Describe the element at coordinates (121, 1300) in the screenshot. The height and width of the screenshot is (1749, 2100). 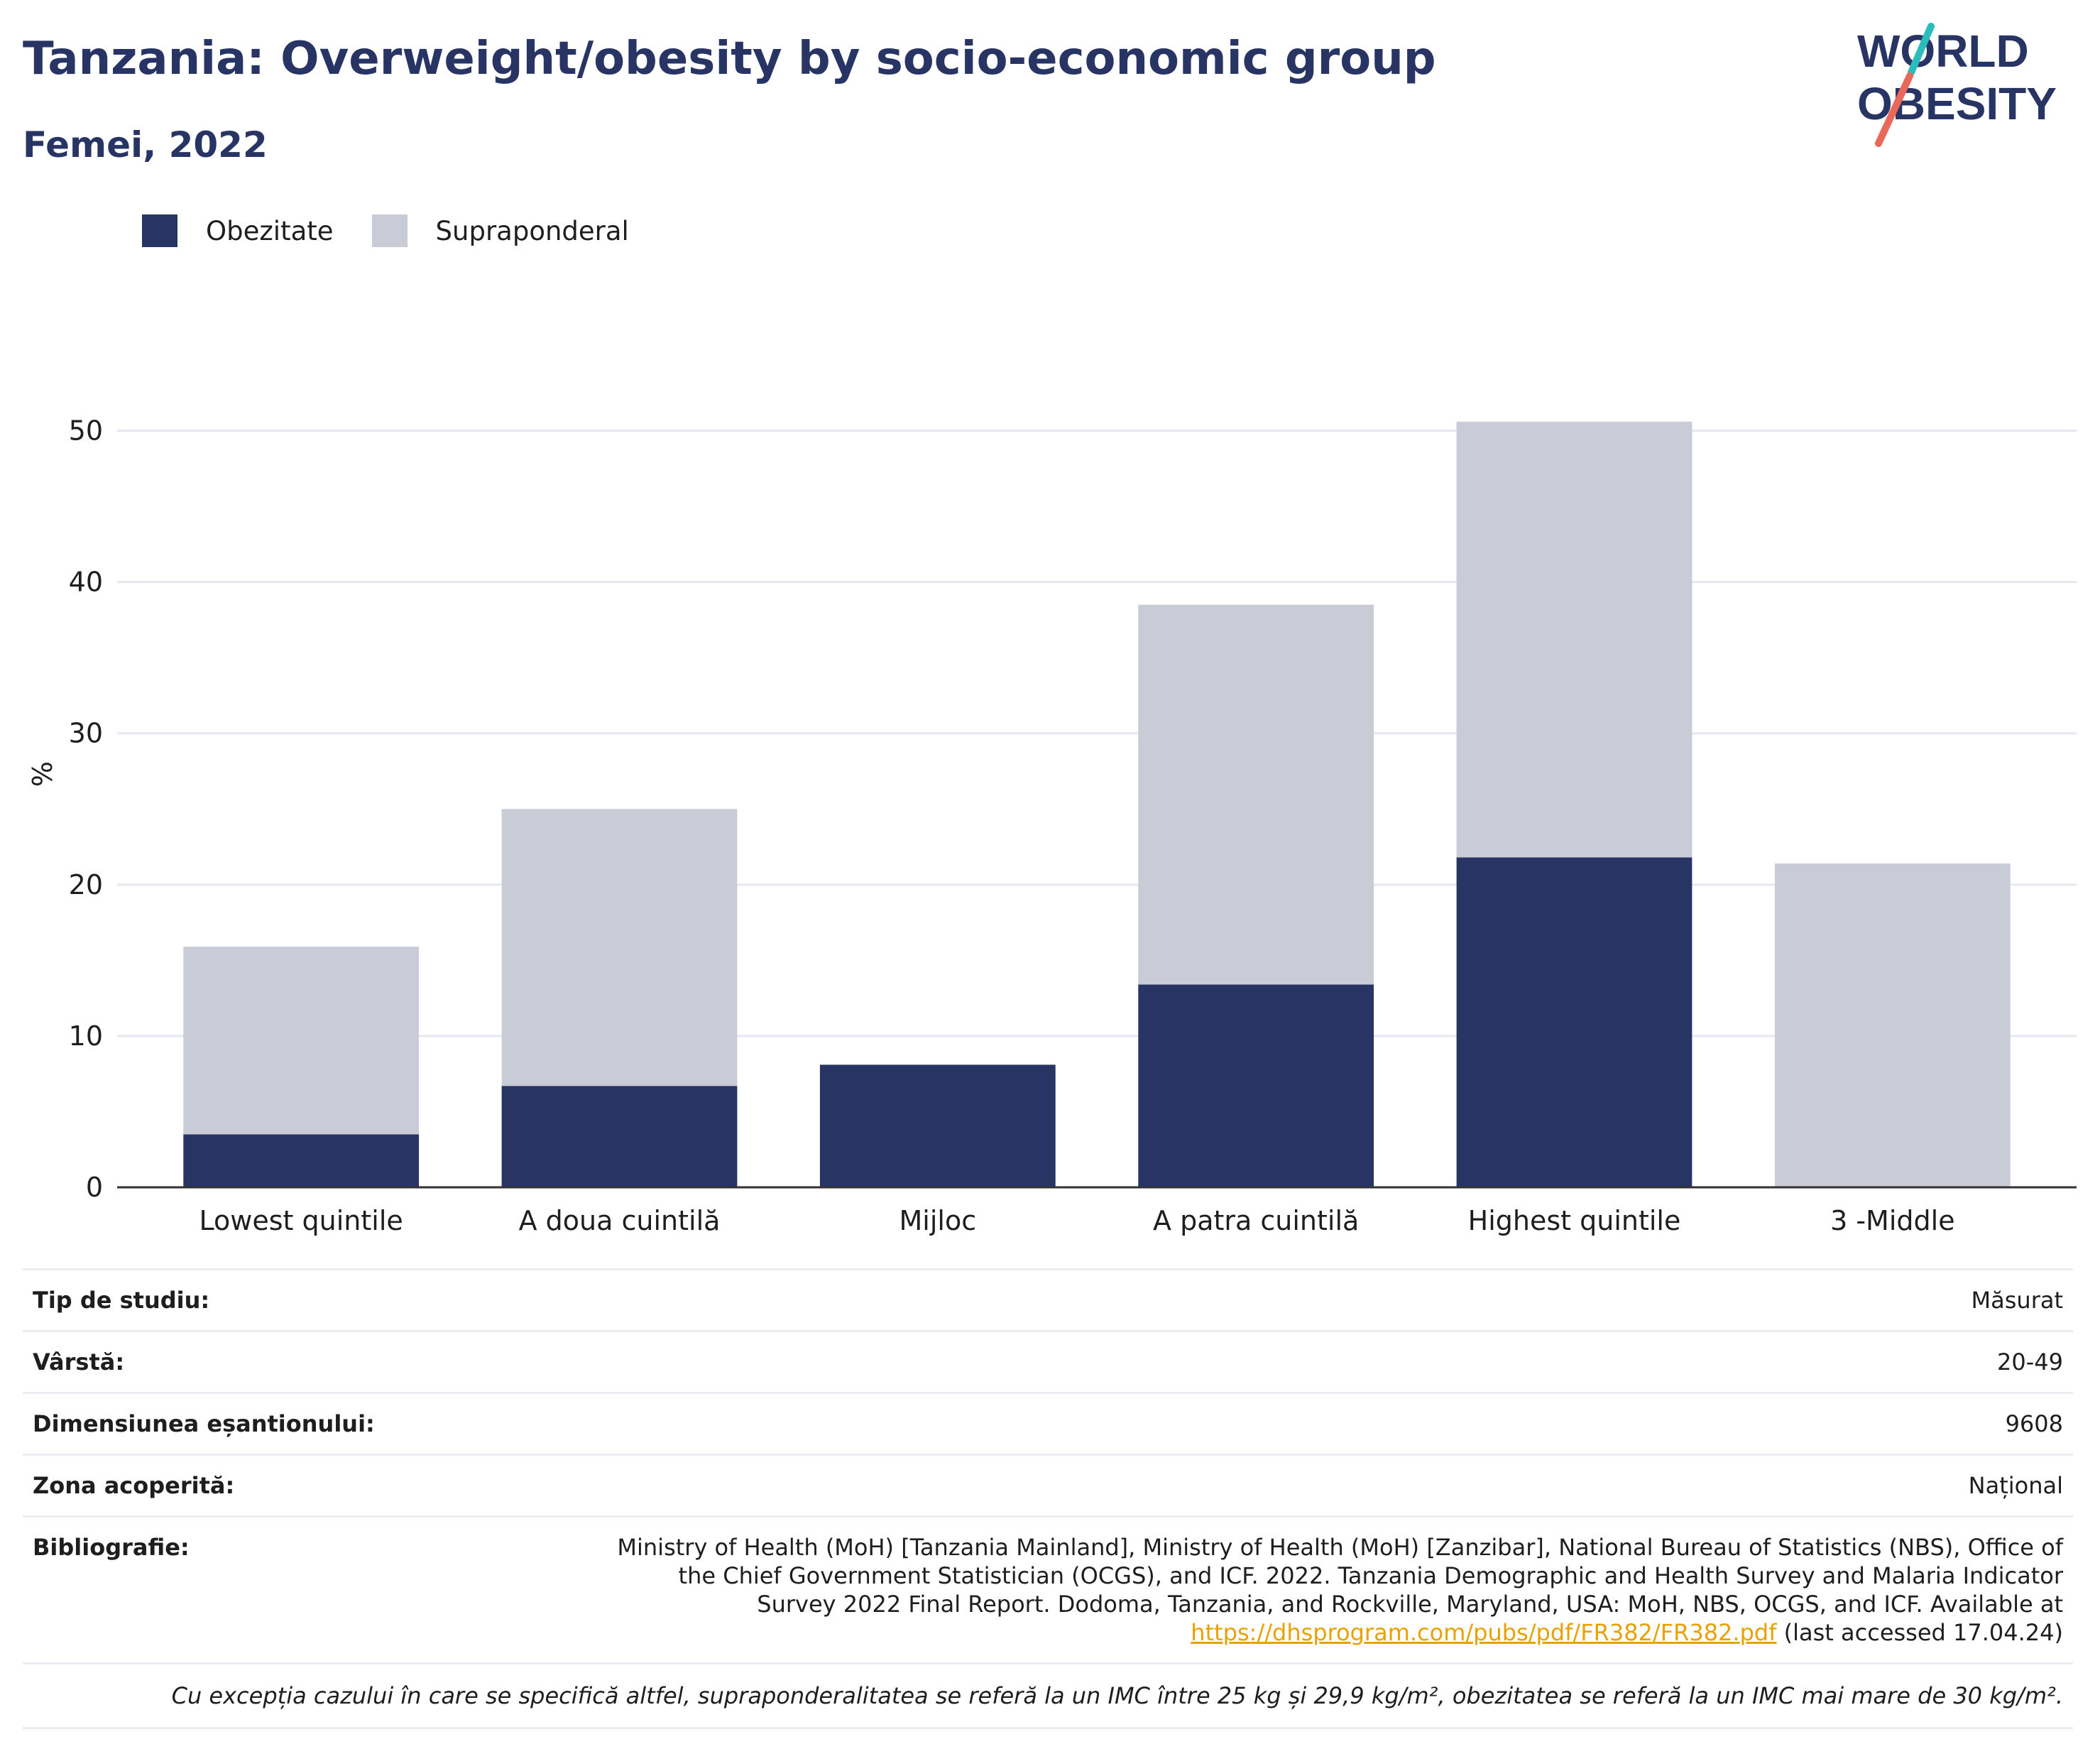
I see `study-type-label: Tip de studiu:` at that location.